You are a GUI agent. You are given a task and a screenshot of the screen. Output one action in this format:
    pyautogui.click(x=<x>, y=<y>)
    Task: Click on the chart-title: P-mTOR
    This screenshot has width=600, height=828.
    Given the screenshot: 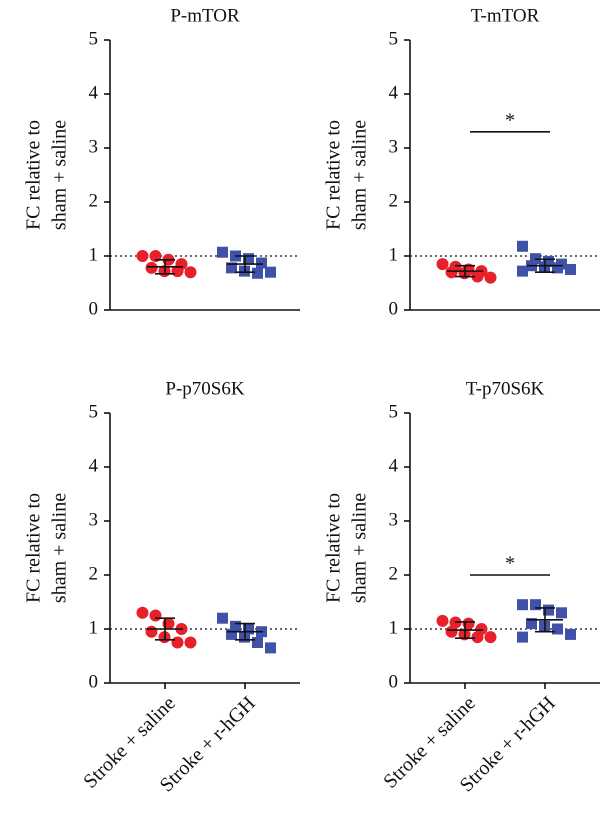 What is the action you would take?
    pyautogui.click(x=205, y=15)
    